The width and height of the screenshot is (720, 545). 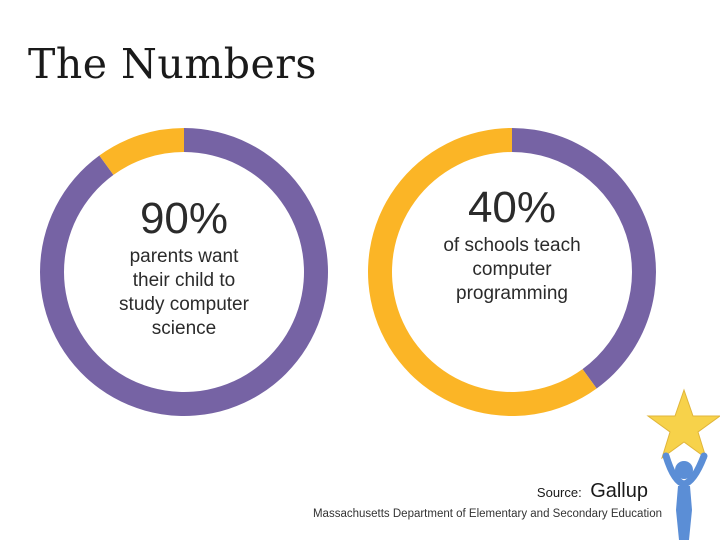 I want to click on figure-head, so click(x=684, y=470).